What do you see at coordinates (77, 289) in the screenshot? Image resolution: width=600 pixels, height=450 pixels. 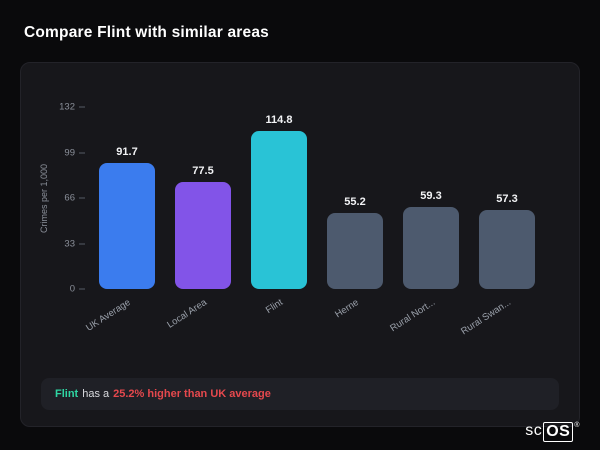 I see `y-tick: 0` at bounding box center [77, 289].